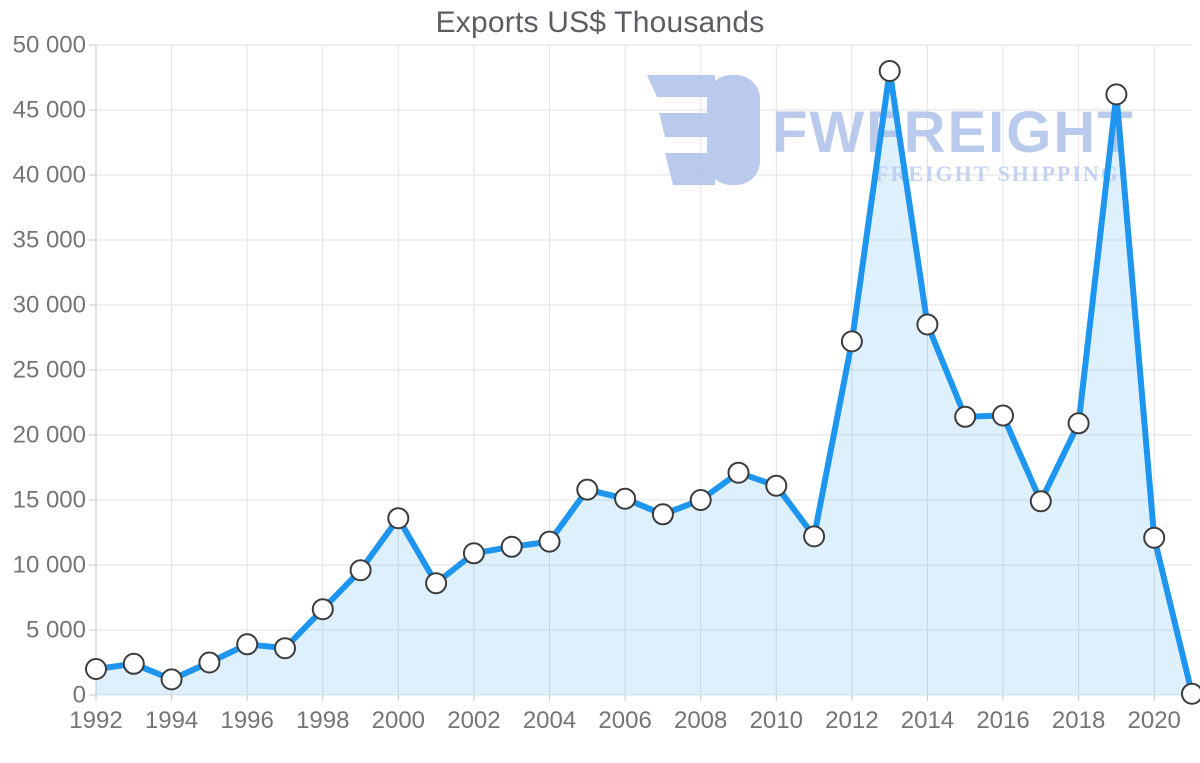 This screenshot has width=1200, height=763. I want to click on watermark: FWFREIGHT FREIGHT SHIPPING, so click(891, 130).